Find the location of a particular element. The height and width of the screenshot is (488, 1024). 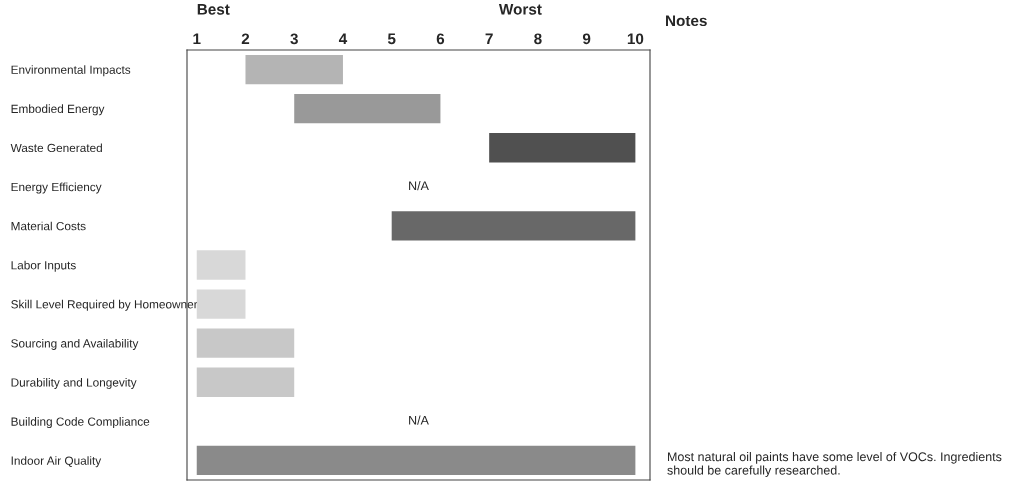

y-tick-label: Durability and Longevity is located at coordinates (74, 383).